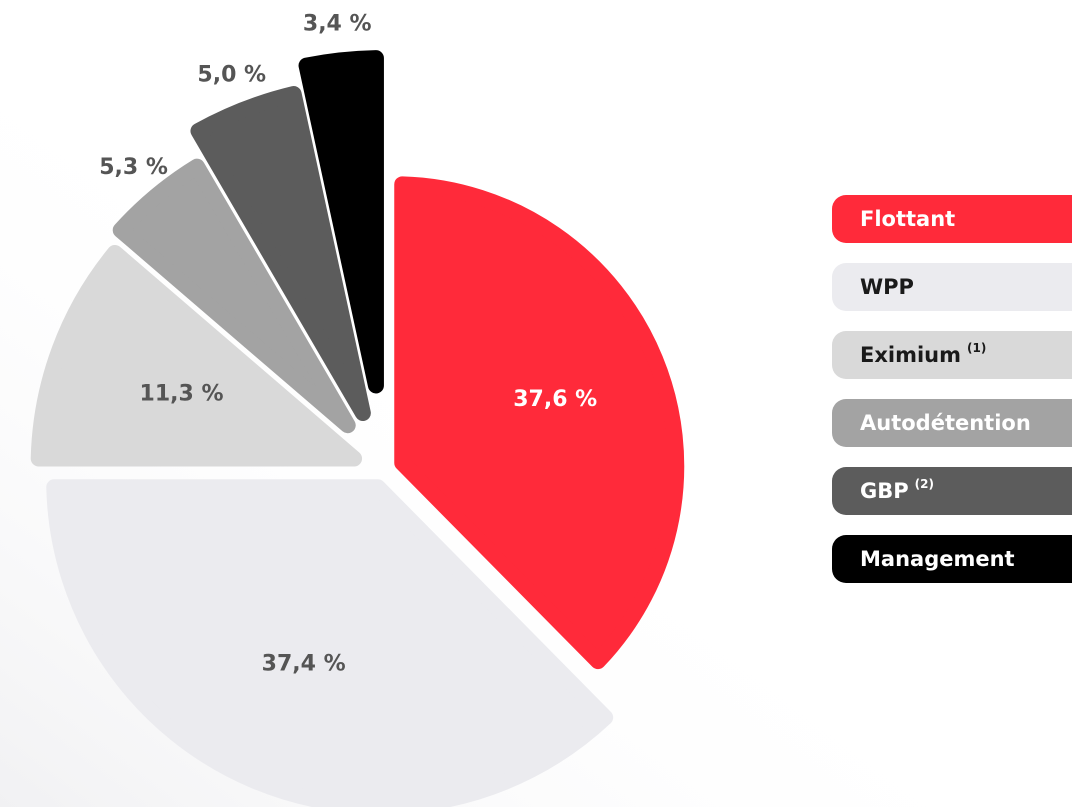 The height and width of the screenshot is (807, 1072). Describe the element at coordinates (182, 394) in the screenshot. I see `slice-label: 11,3 %` at that location.